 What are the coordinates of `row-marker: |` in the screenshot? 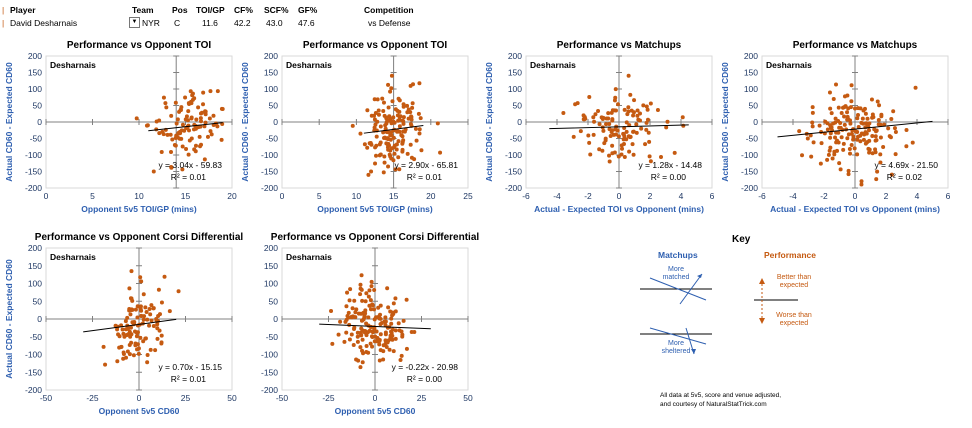 It's located at (3, 10).